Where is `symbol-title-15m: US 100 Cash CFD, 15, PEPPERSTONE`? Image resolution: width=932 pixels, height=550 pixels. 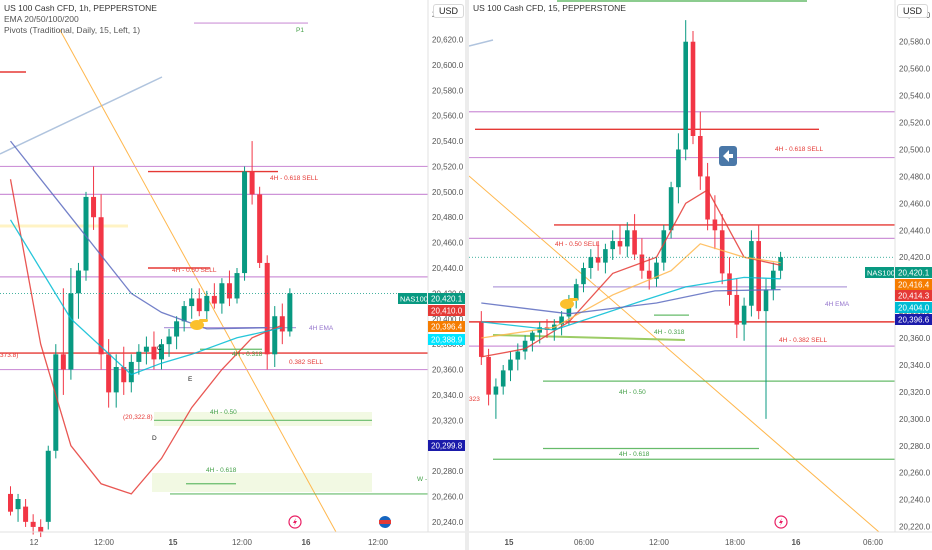 symbol-title-15m: US 100 Cash CFD, 15, PEPPERSTONE is located at coordinates (549, 8).